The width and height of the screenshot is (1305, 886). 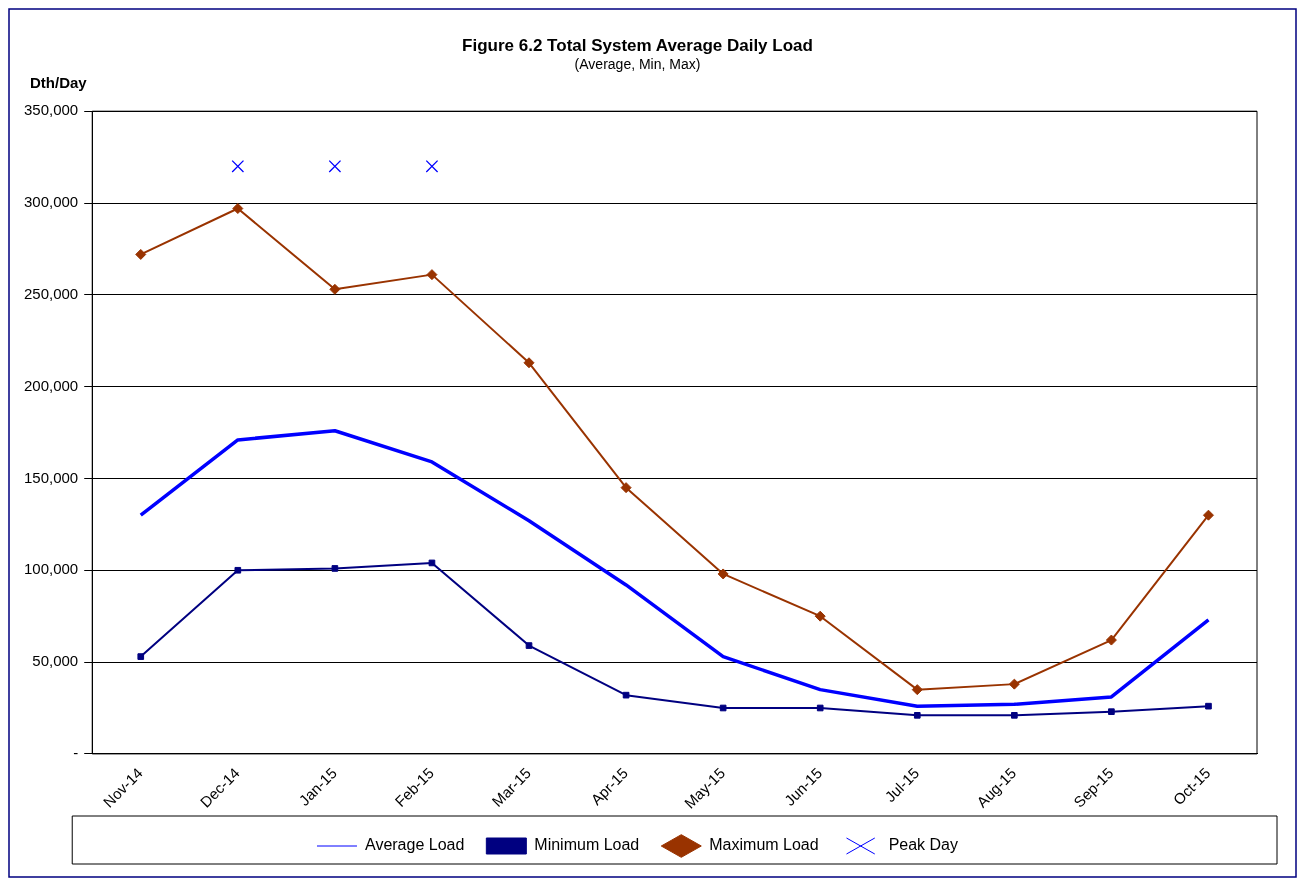 What do you see at coordinates (51, 569) in the screenshot?
I see `y-tick-label: 100,000` at bounding box center [51, 569].